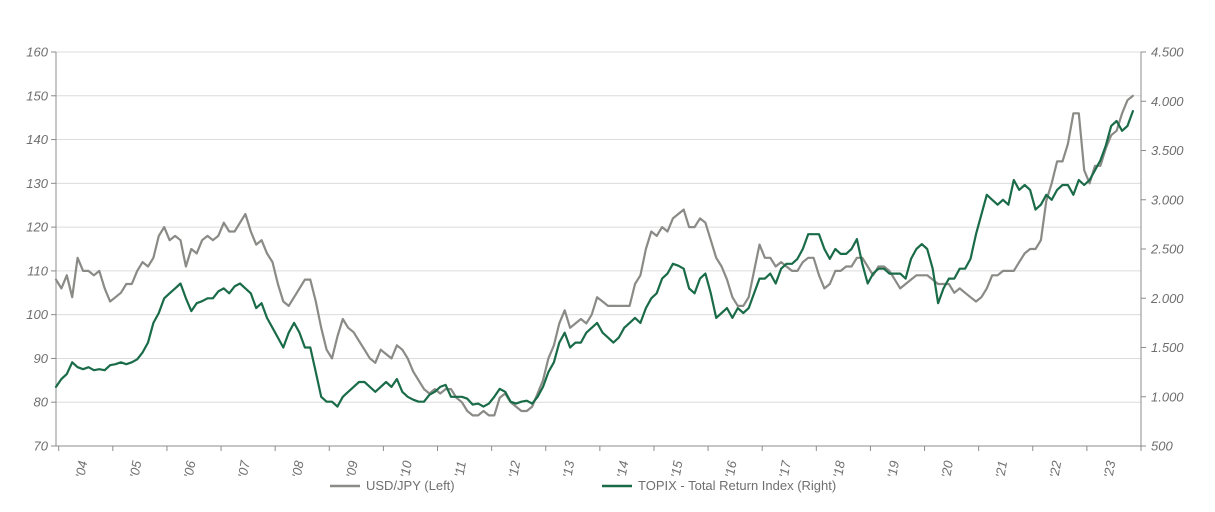 Image resolution: width=1215 pixels, height=512 pixels. I want to click on x-tick-label: '20, so click(947, 469).